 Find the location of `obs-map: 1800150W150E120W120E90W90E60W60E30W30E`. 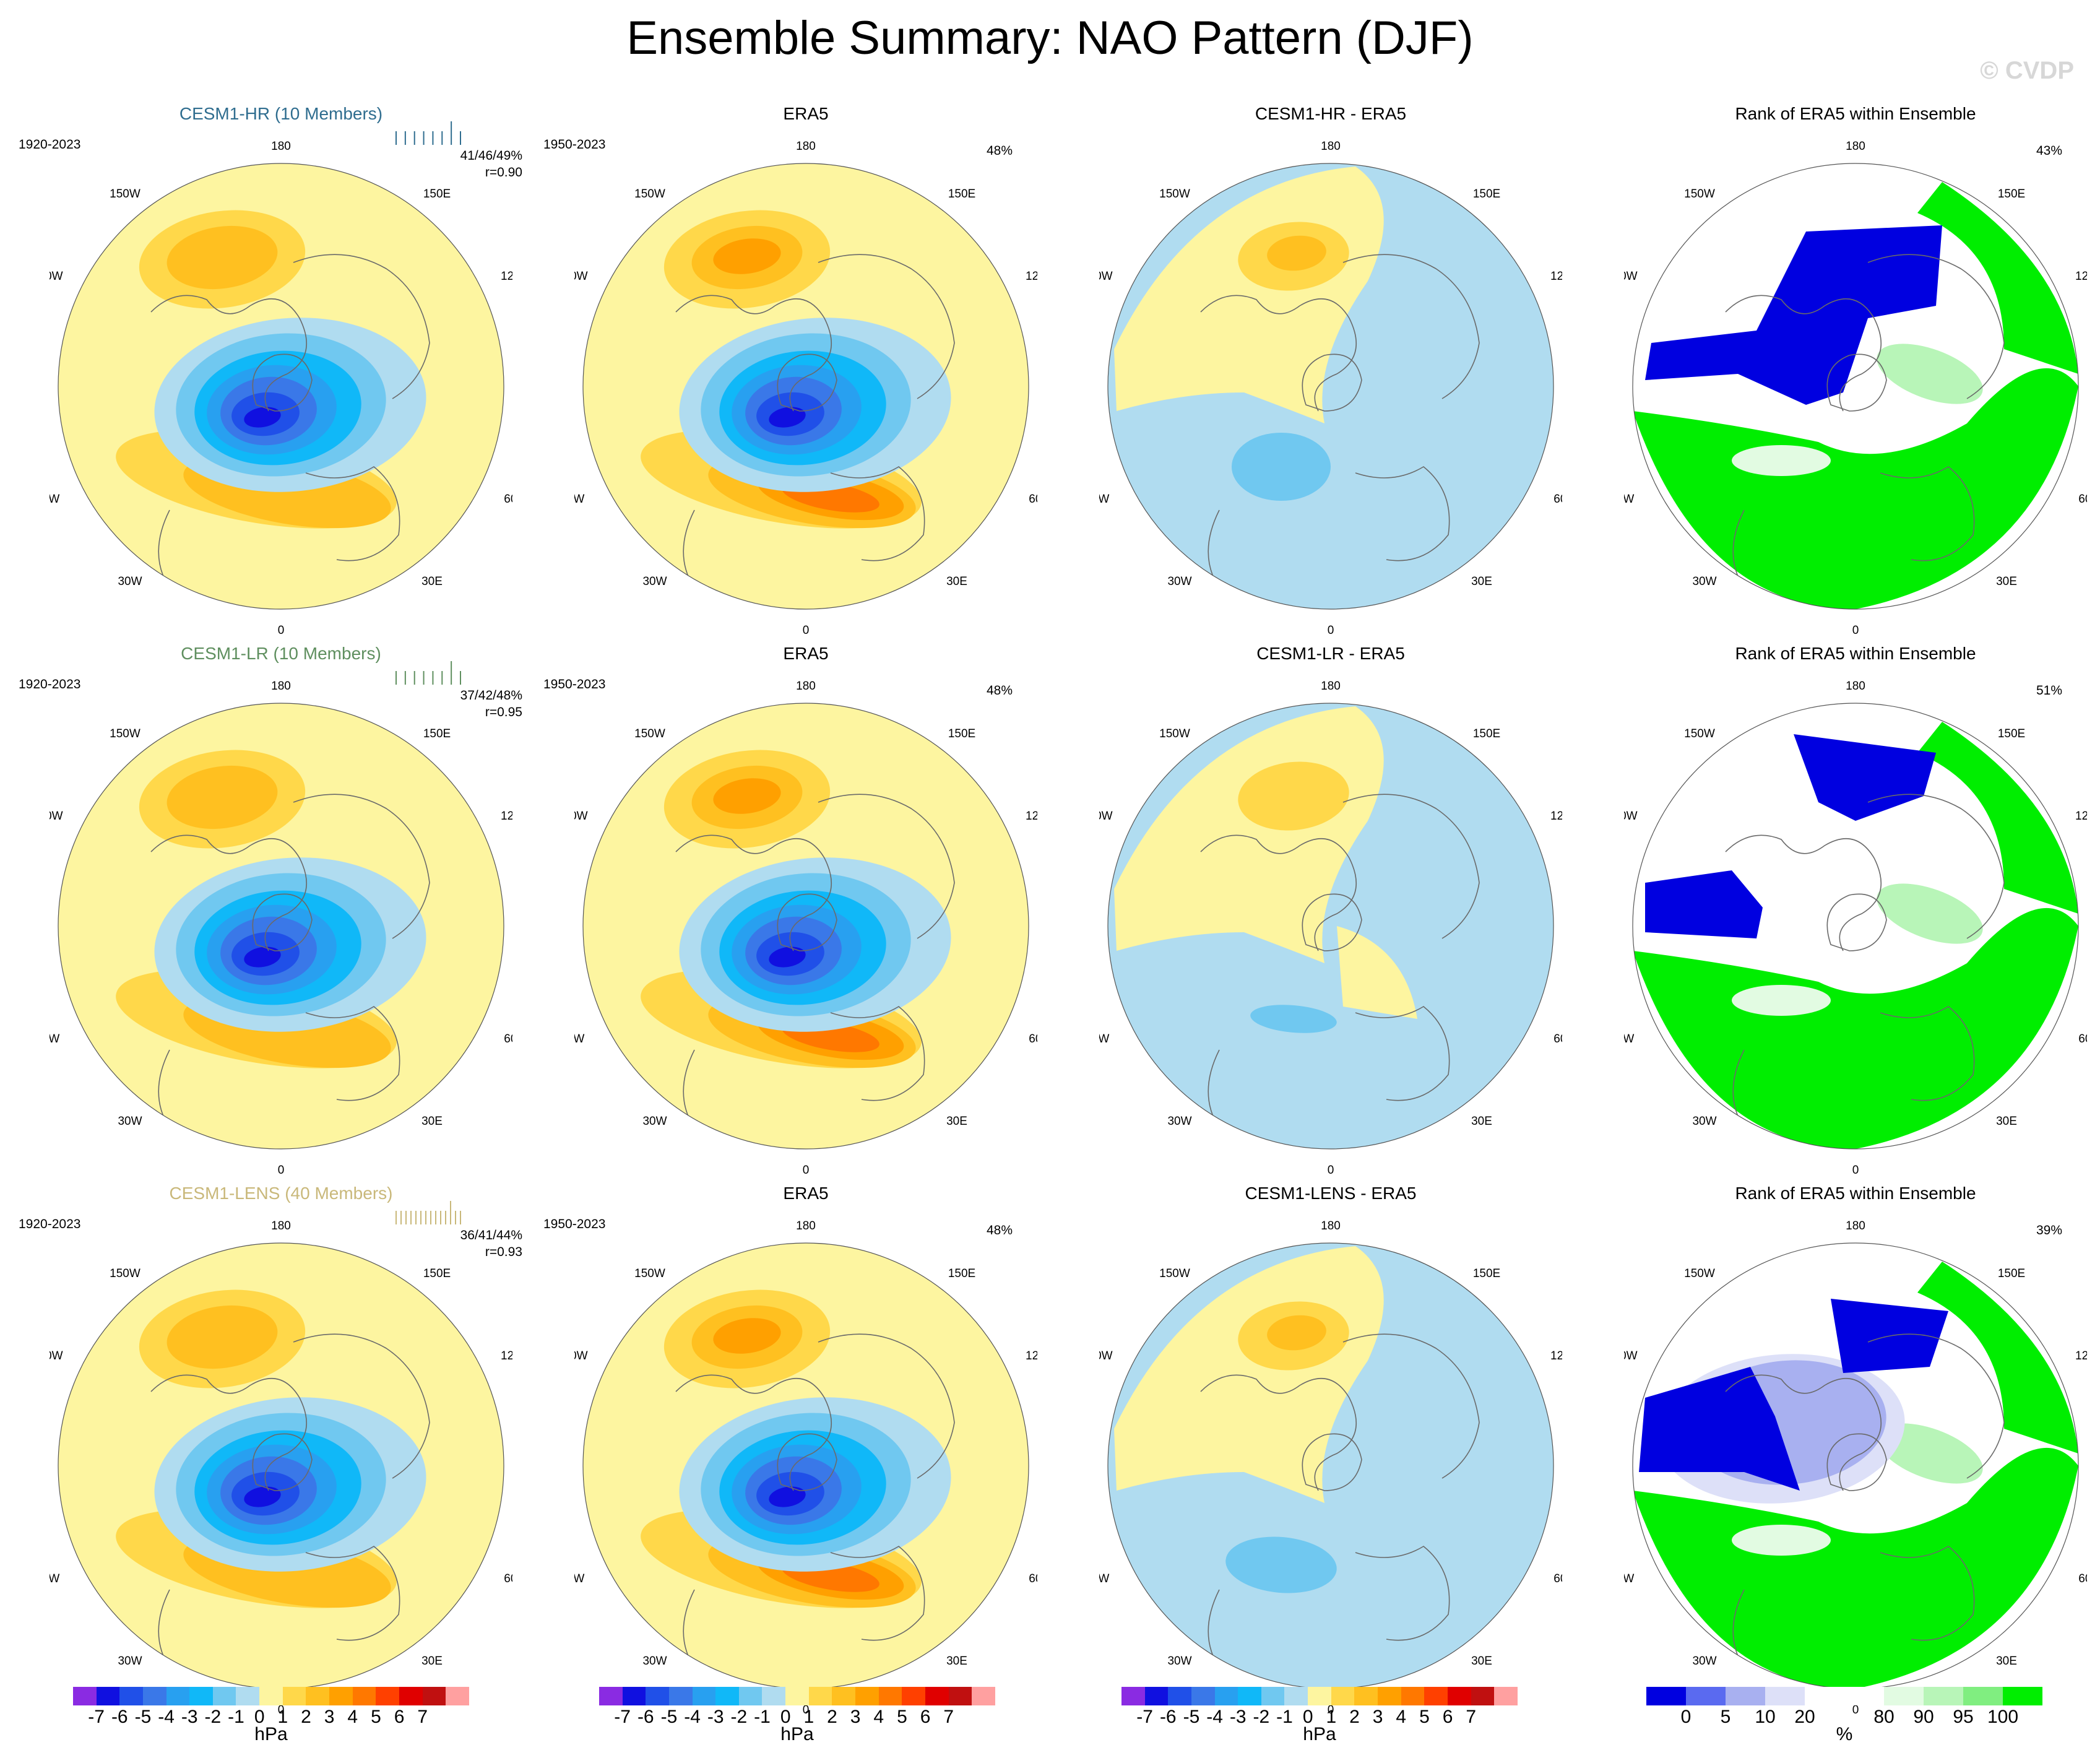

obs-map: 1800150W150E120W120E90W90E60W60E30W30E is located at coordinates (805, 928).